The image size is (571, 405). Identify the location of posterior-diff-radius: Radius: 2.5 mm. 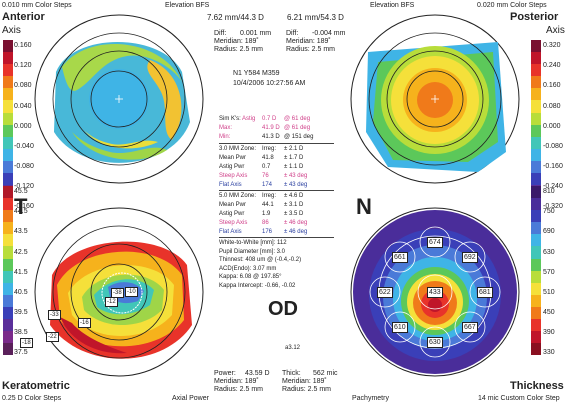
(311, 49).